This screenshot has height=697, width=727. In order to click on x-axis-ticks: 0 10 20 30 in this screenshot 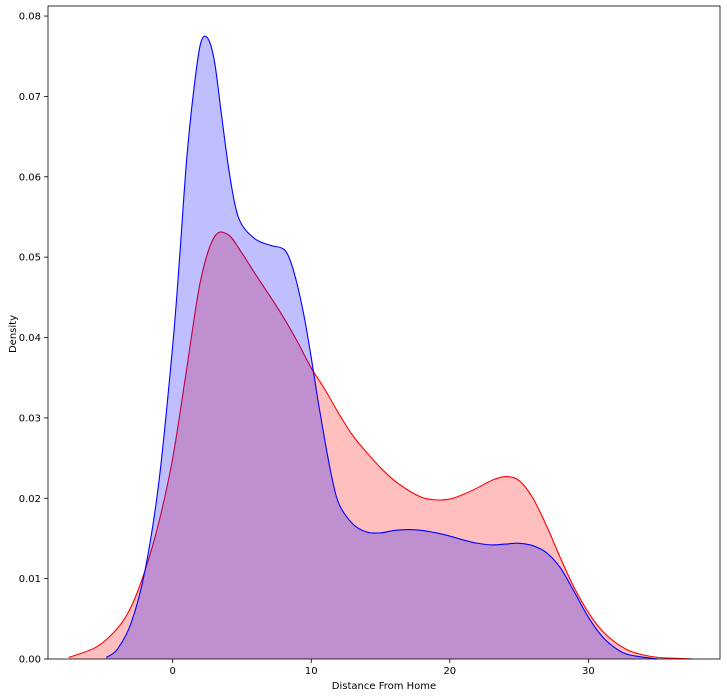, I will do `click(382, 668)`.